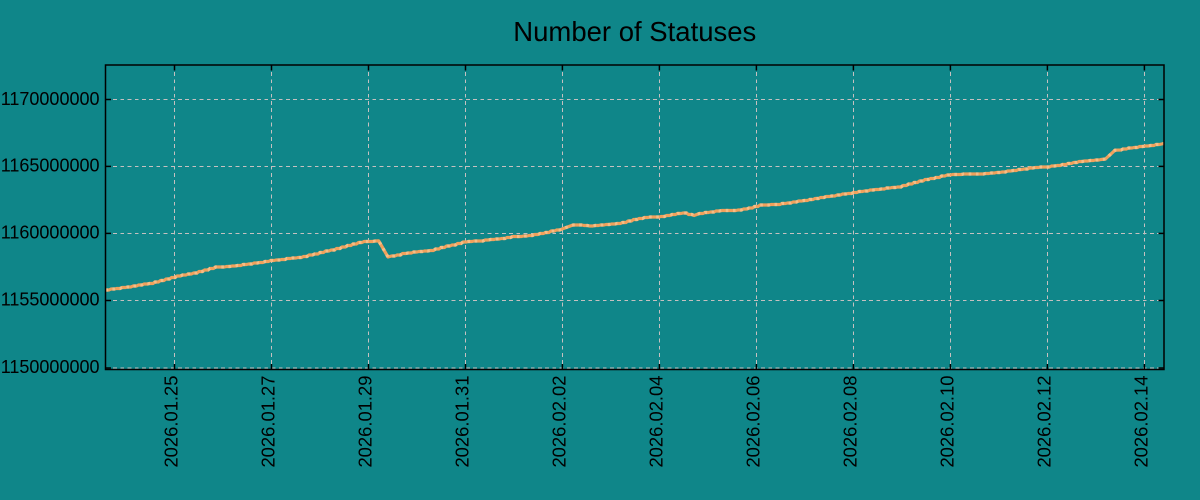 This screenshot has height=500, width=1200. Describe the element at coordinates (634, 31) in the screenshot. I see `svg-text: Number of Statuses` at that location.